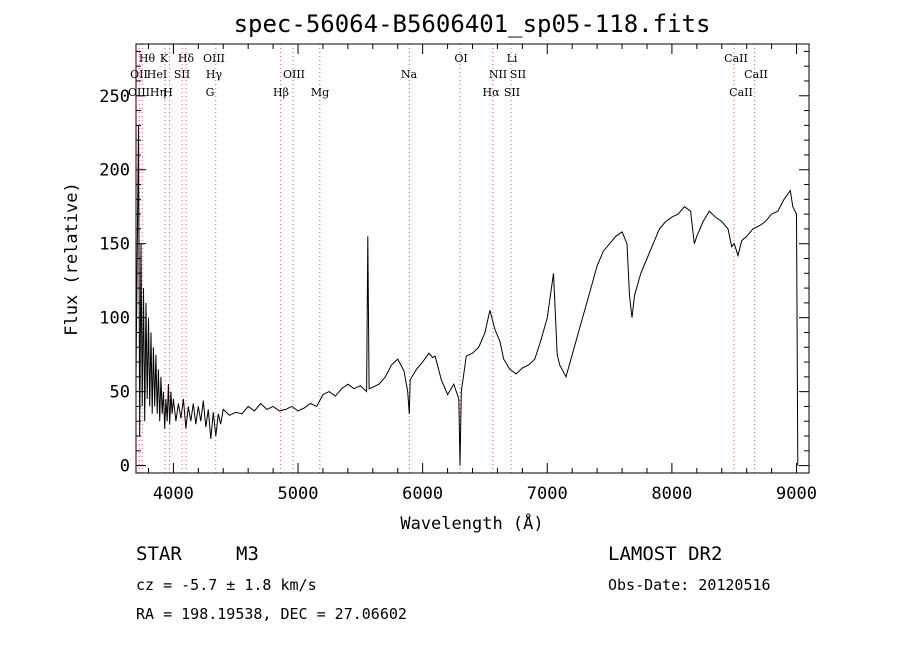  Describe the element at coordinates (72, 259) in the screenshot. I see `y-axis-label: Flux (relative)` at that location.